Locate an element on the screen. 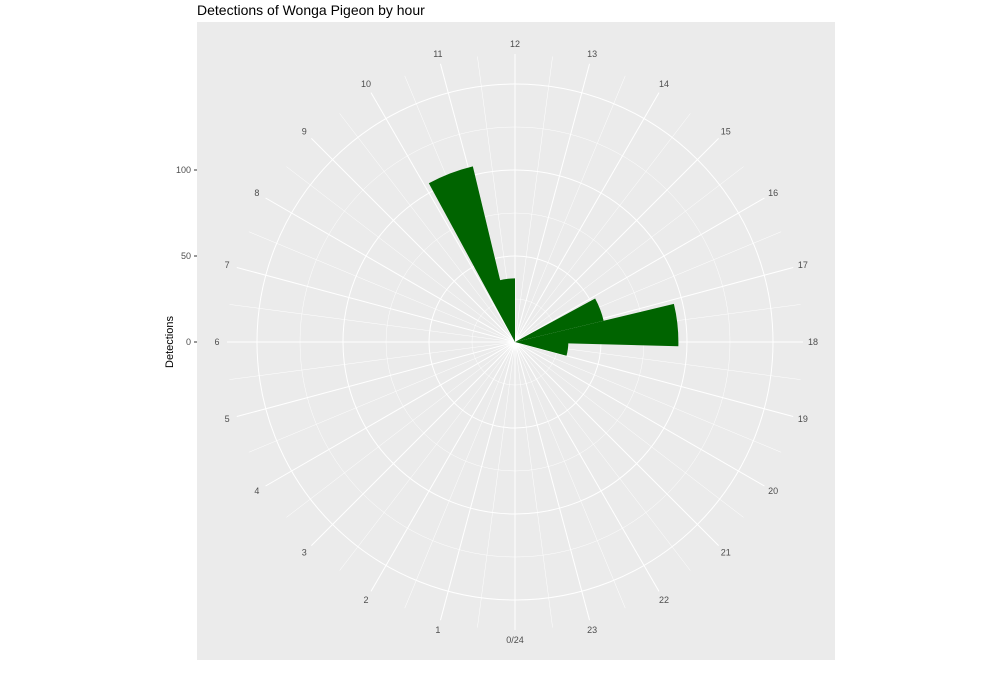 The image size is (1000, 685). hour-label: 23 is located at coordinates (592, 630).